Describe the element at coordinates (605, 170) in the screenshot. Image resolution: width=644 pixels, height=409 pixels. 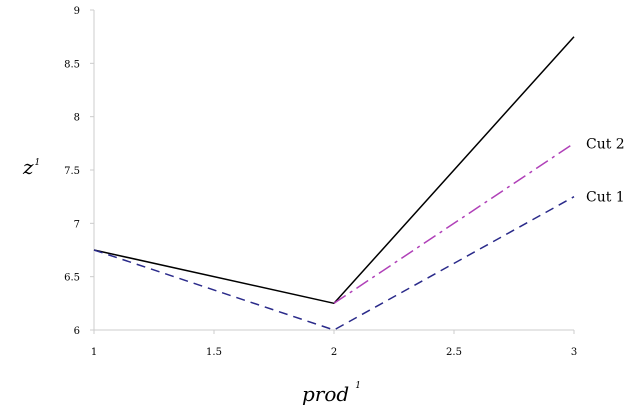
I see `labels-layer: Cut 2 Cut 1` at that location.